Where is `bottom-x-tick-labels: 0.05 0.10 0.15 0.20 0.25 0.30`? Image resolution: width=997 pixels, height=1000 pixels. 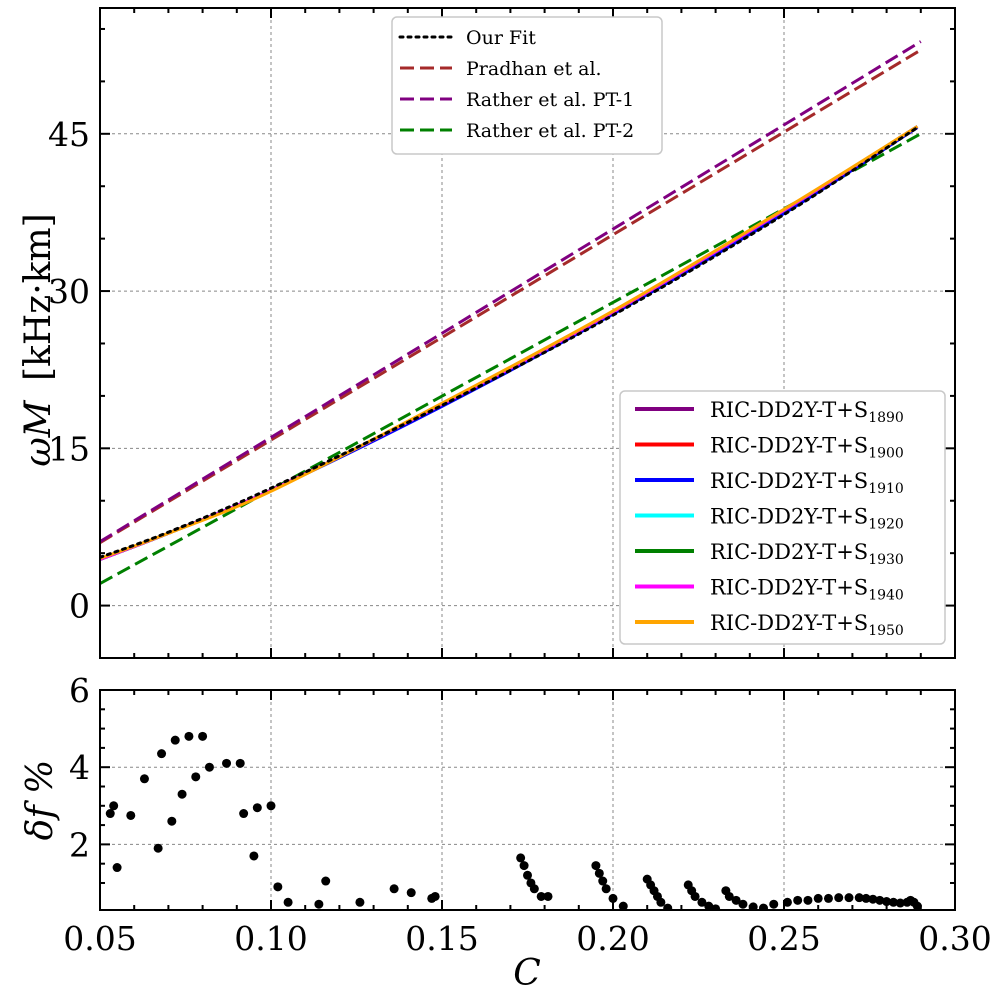
bottom-x-tick-labels: 0.05 0.10 0.15 0.20 0.25 0.30 is located at coordinates (527, 938).